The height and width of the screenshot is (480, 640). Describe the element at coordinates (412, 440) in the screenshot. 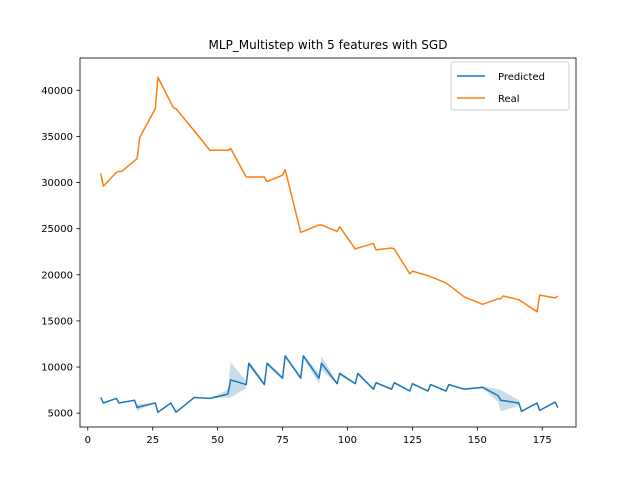

I see `x-tick-label: 125` at that location.